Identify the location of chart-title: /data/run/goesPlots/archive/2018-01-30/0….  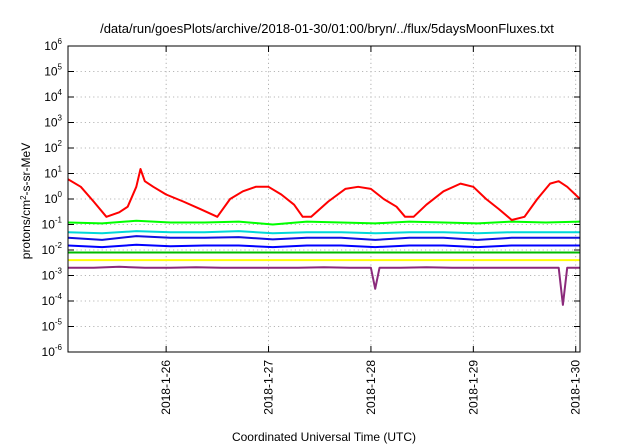
(327, 28).